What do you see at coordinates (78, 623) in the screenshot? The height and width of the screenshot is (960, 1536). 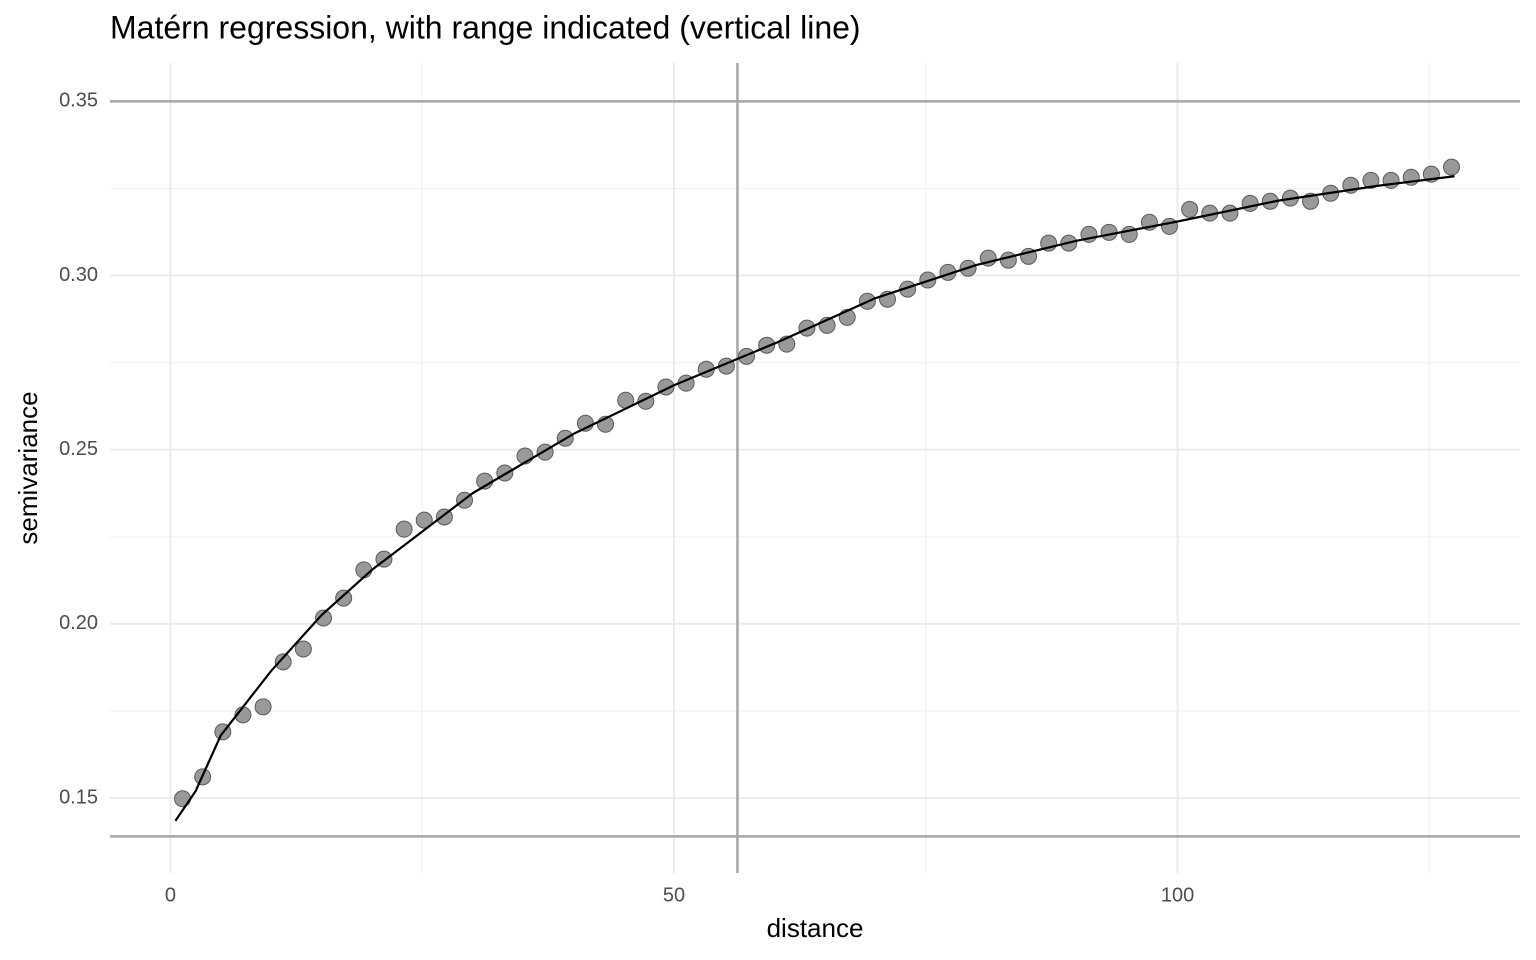 I see `y-tick-label: 0.20` at bounding box center [78, 623].